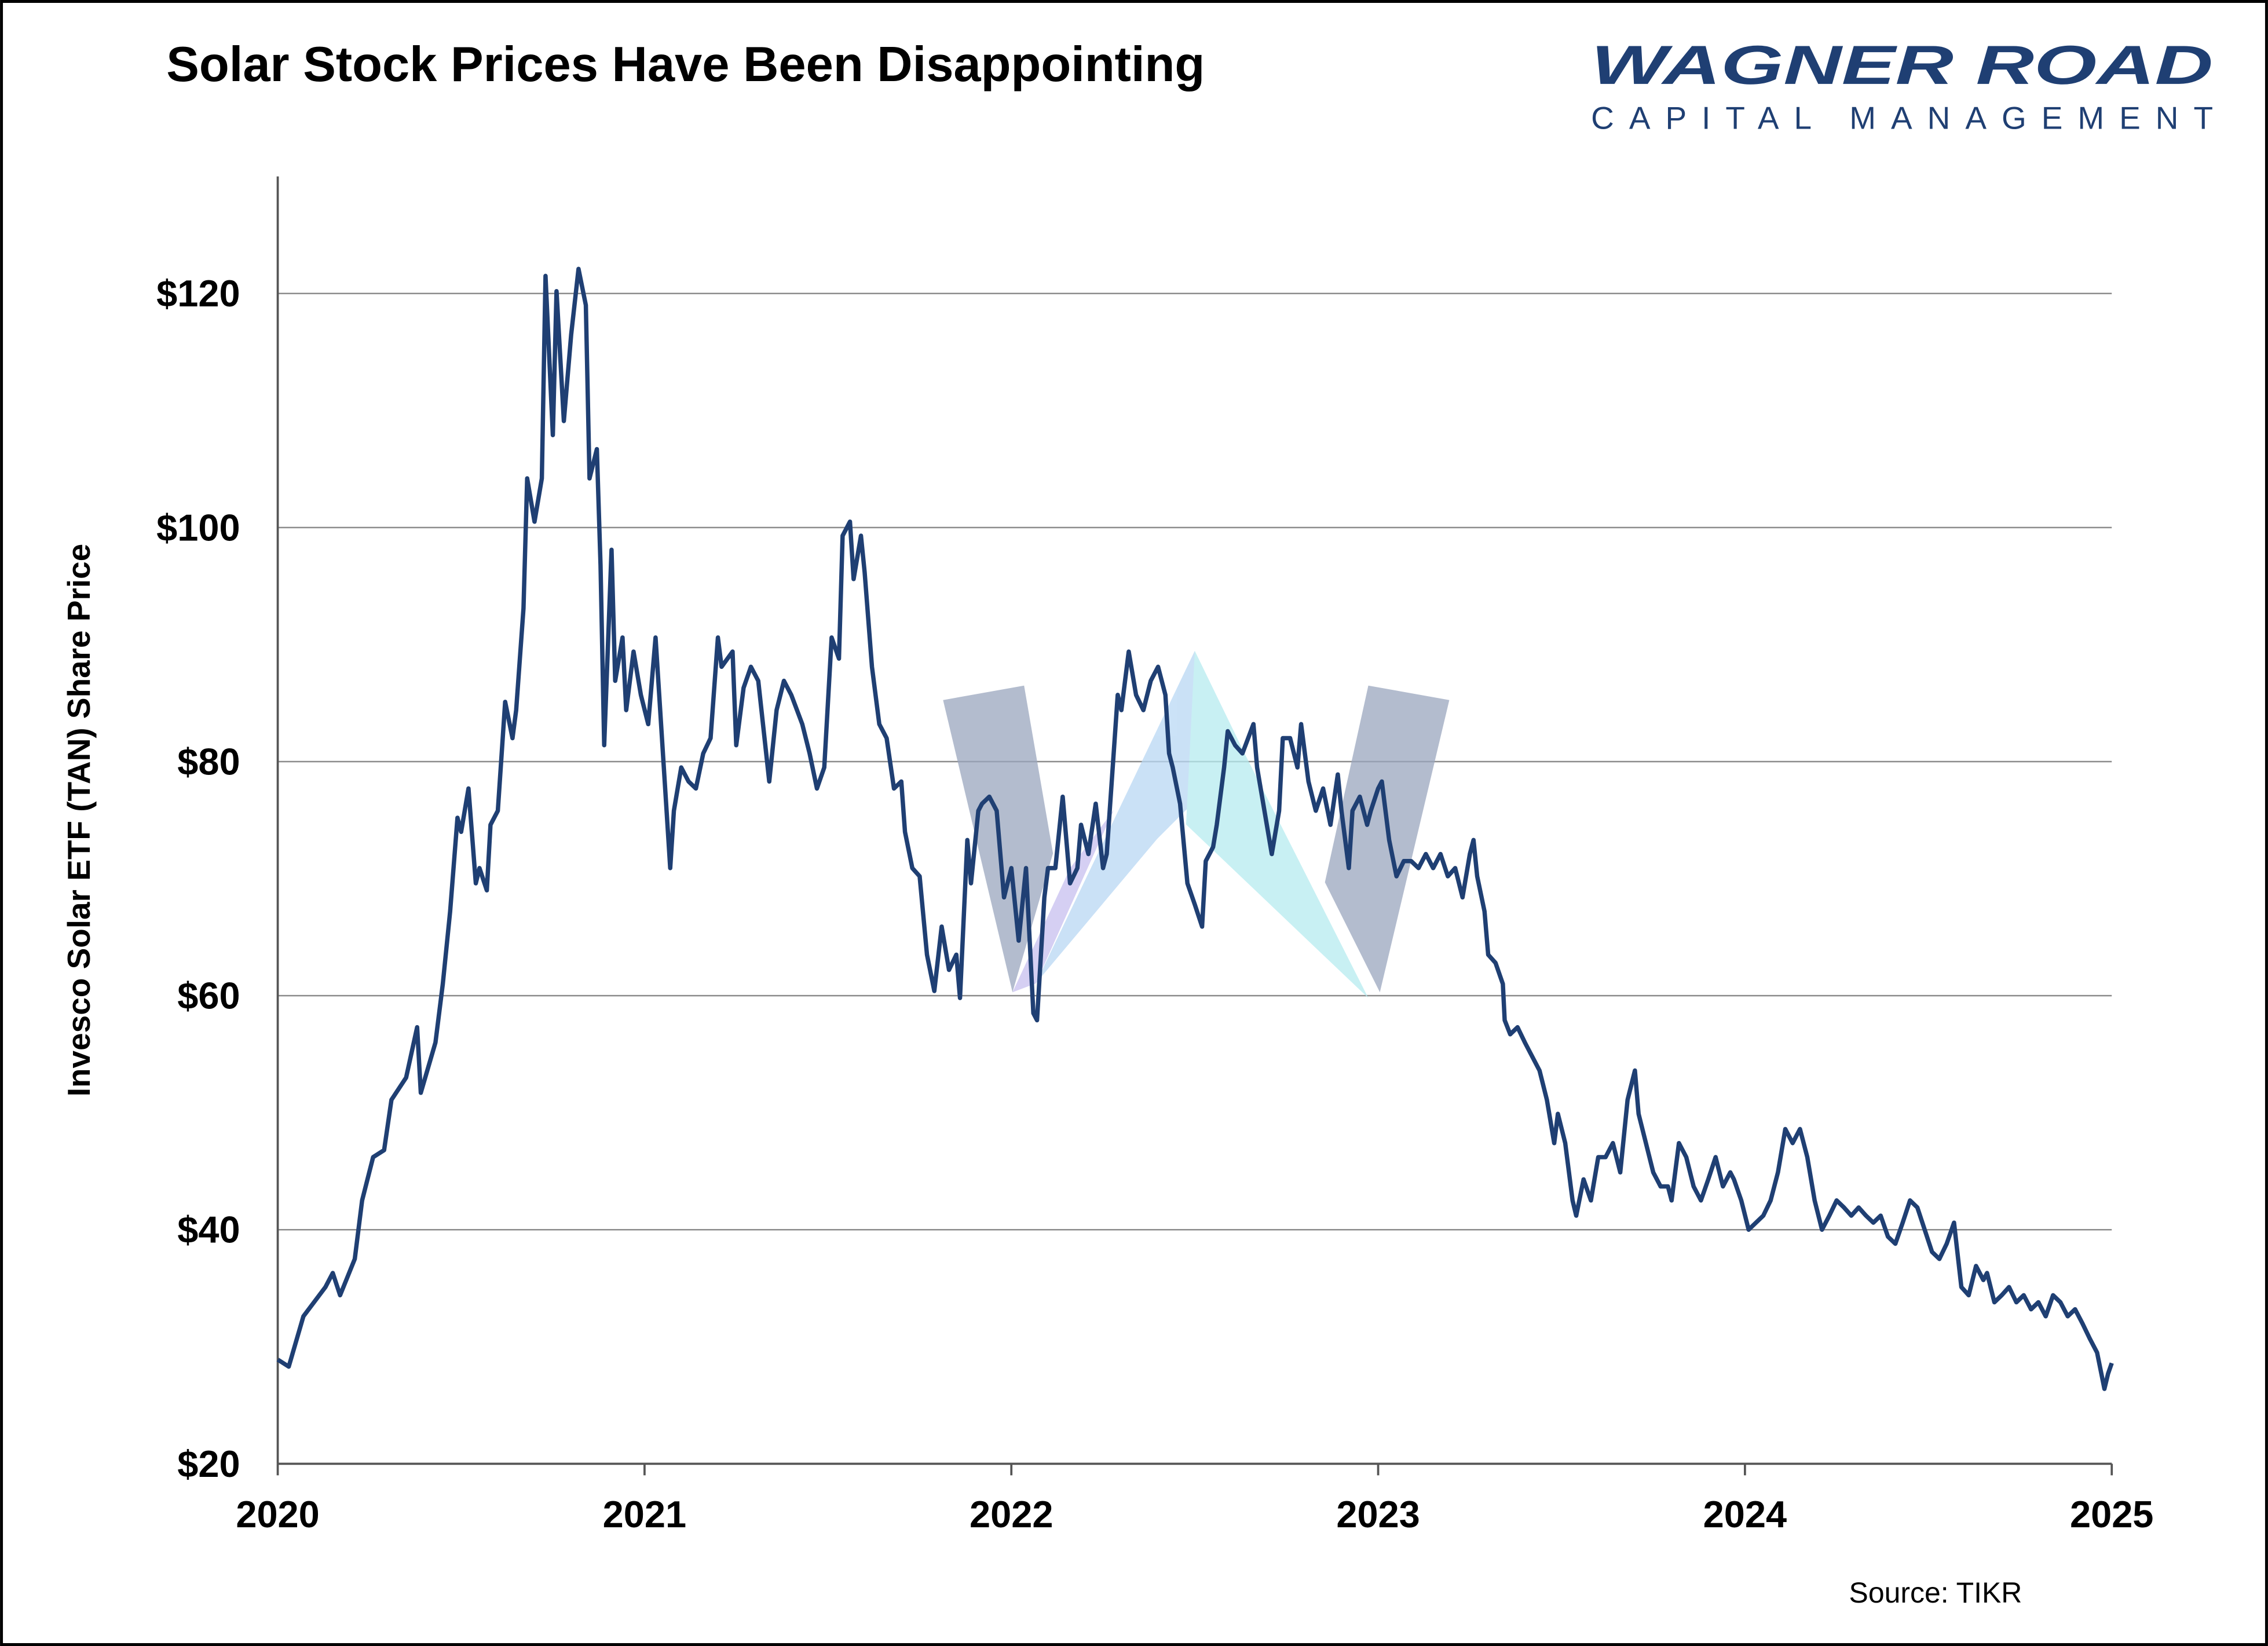 The width and height of the screenshot is (2268, 1646). Describe the element at coordinates (1745, 1514) in the screenshot. I see `x-tick-label: 2024` at that location.